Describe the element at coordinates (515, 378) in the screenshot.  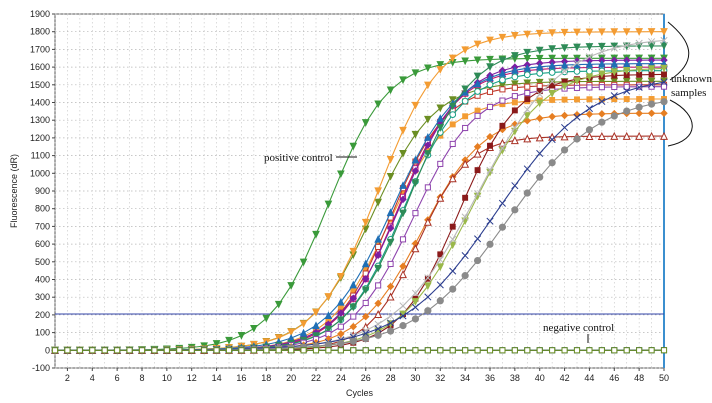
I see `x-tick-label: 38` at that location.